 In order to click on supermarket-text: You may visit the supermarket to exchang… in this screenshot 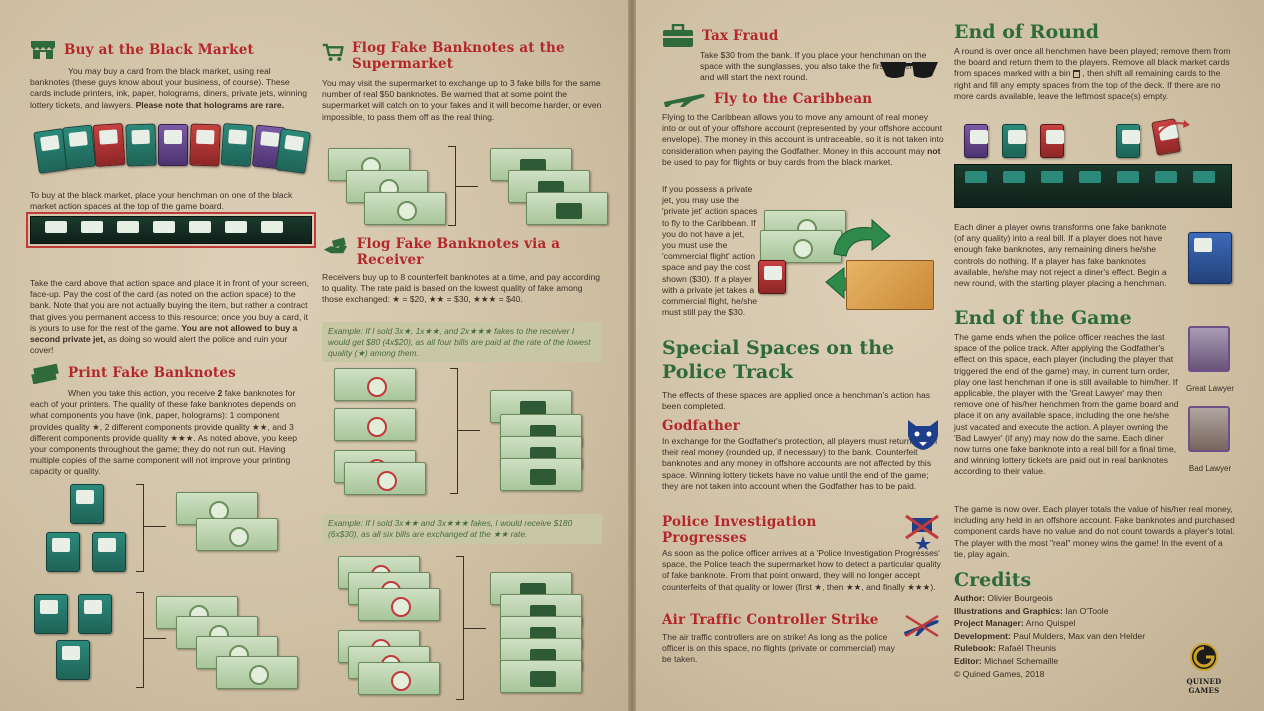, I will do `click(462, 100)`.